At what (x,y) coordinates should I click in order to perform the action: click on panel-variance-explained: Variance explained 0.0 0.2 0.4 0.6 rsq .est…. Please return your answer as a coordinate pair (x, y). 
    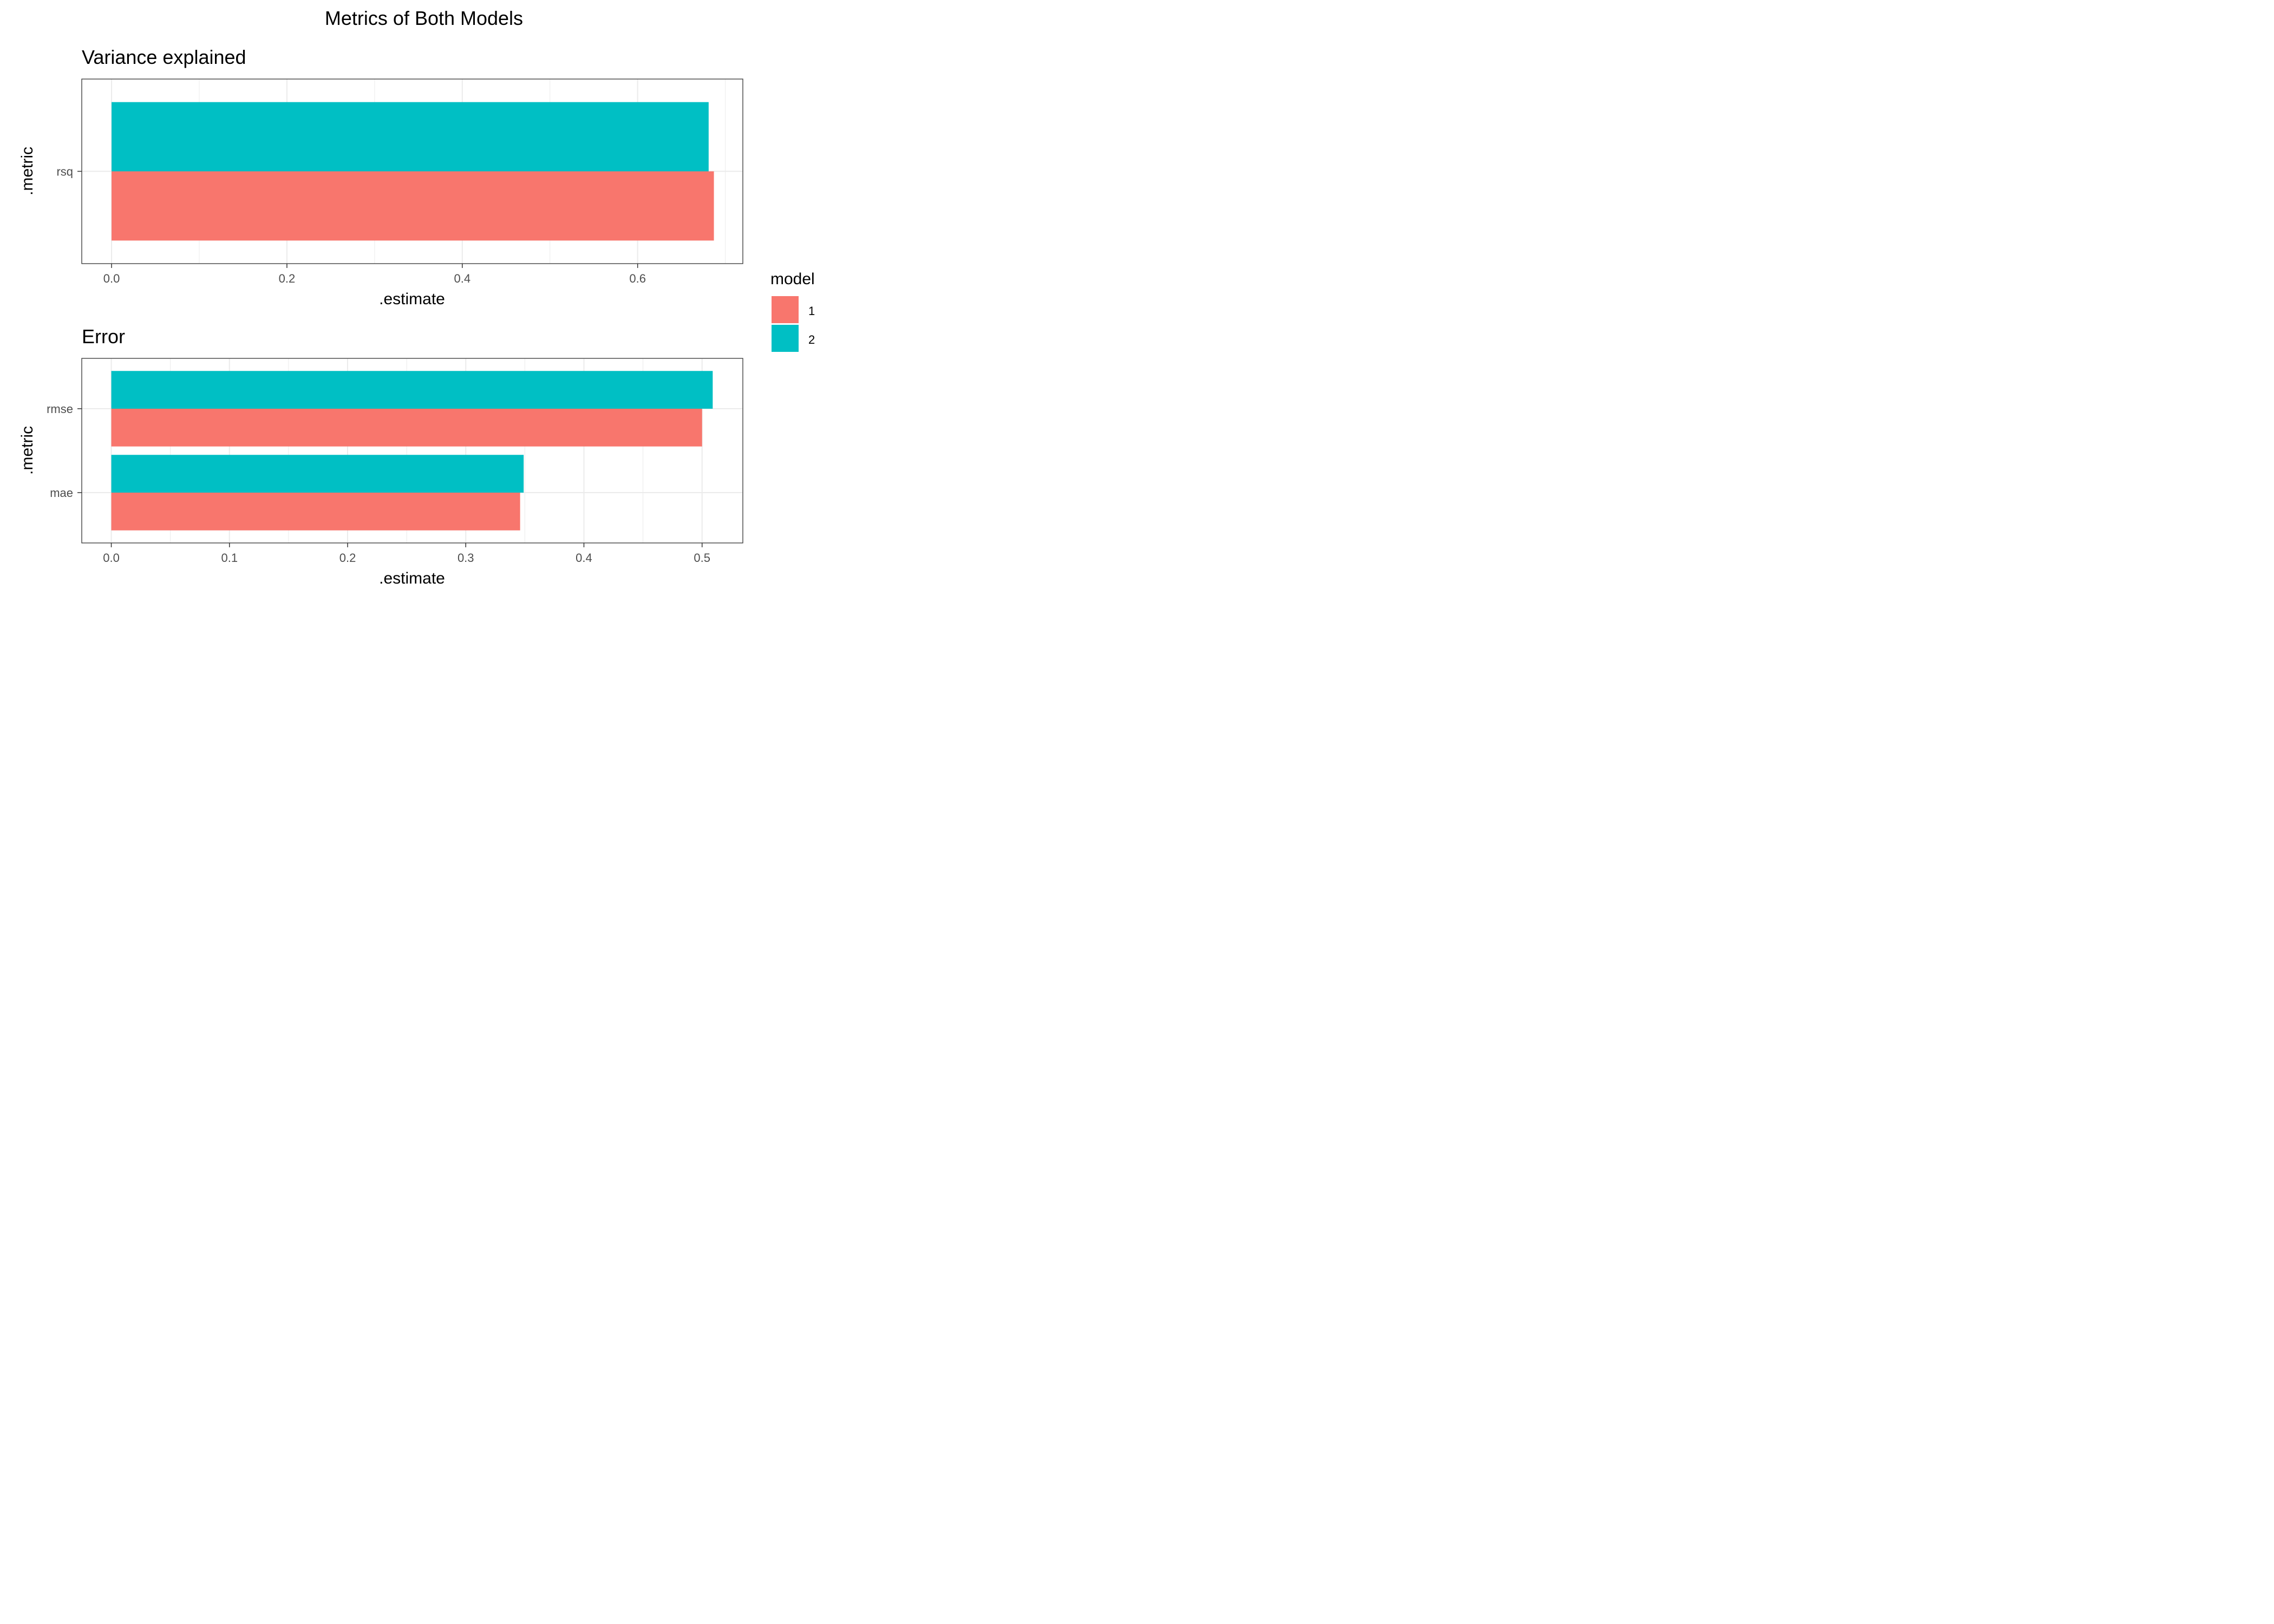
    Looking at the image, I should click on (381, 177).